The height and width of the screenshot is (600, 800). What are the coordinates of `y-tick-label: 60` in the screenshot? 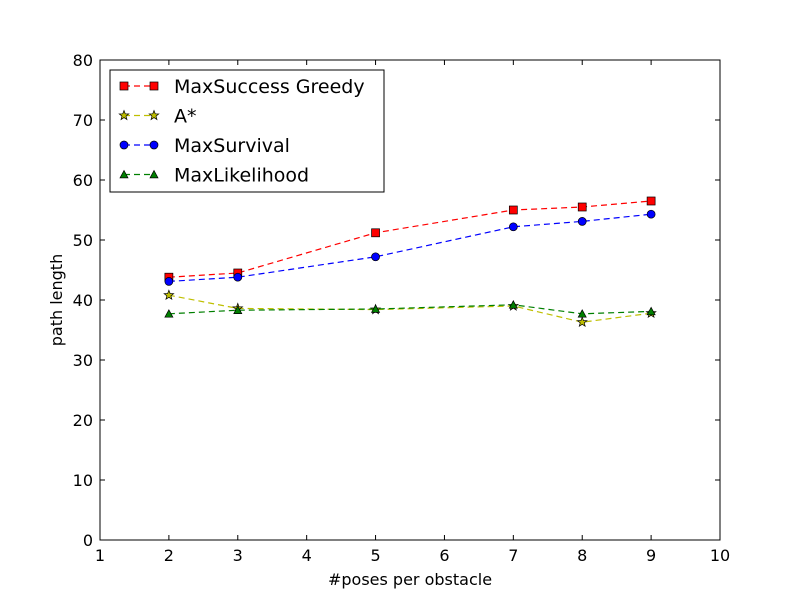 It's located at (83, 180).